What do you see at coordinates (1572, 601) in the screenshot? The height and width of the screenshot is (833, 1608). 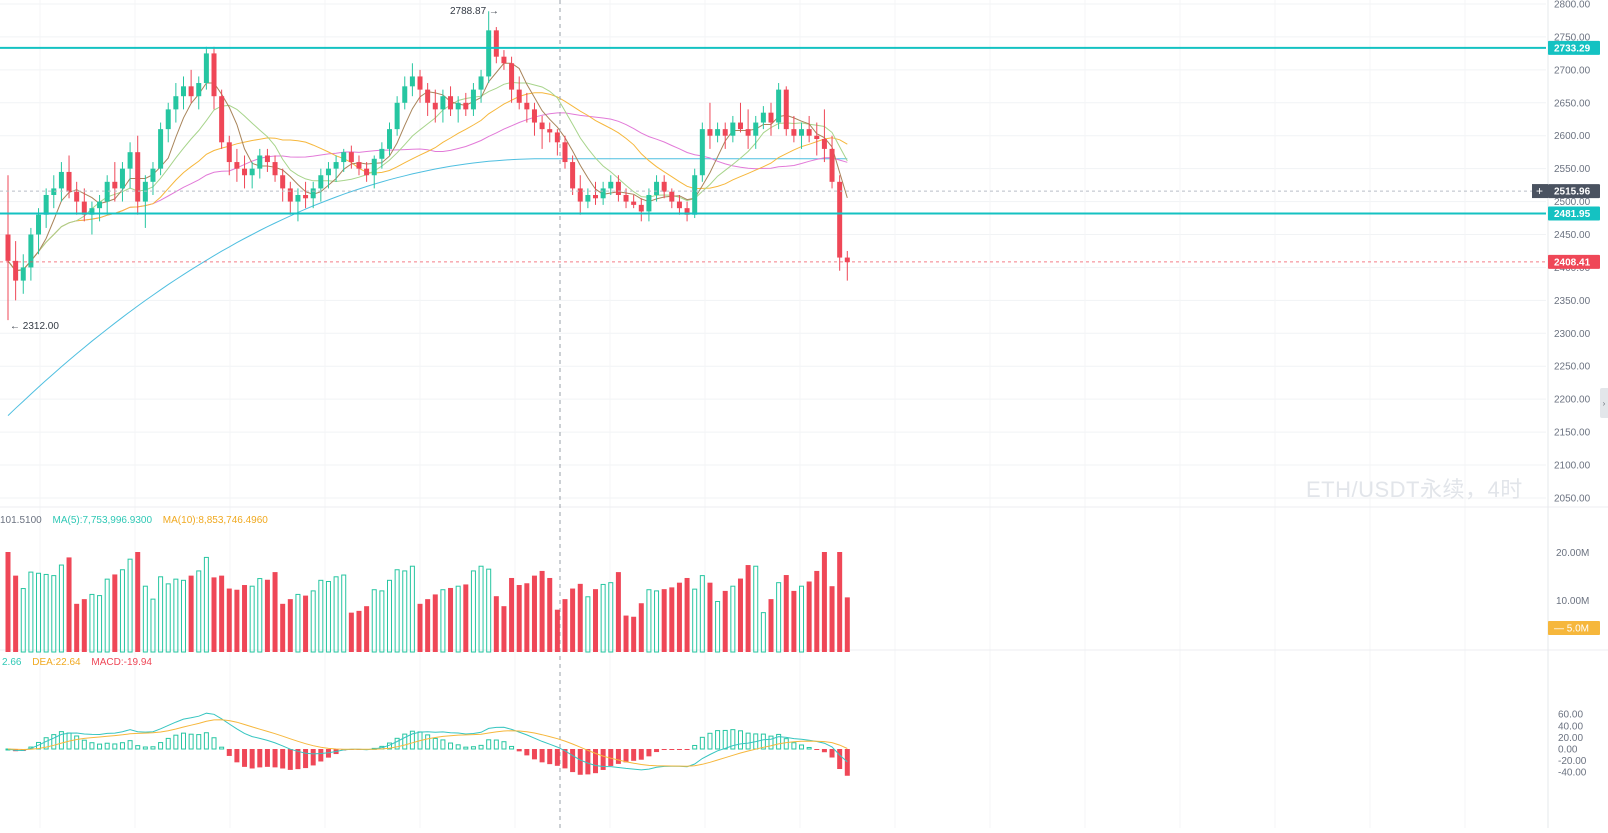 I see `volume-tick: 10.00M` at bounding box center [1572, 601].